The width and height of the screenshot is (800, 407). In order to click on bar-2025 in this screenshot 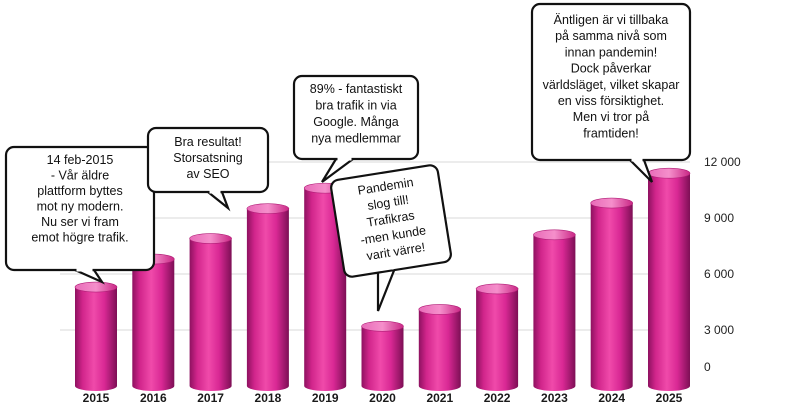, I will do `click(669, 279)`.